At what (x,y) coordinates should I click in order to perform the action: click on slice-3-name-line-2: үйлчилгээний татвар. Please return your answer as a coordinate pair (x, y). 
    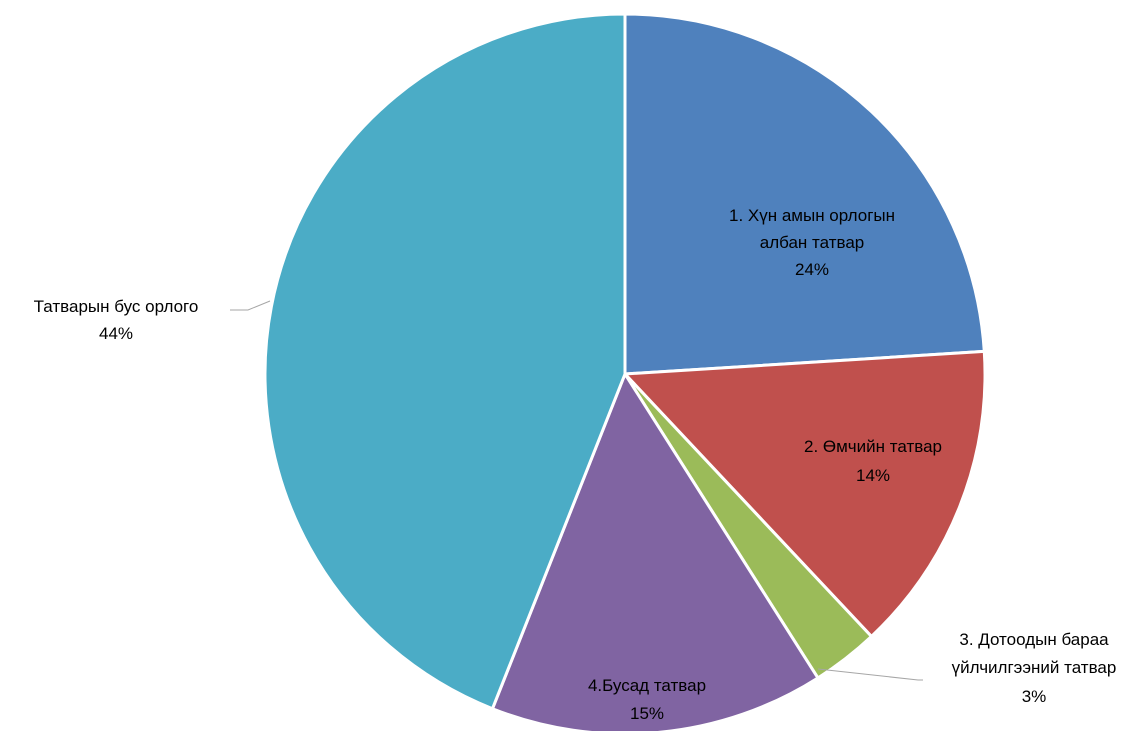
    Looking at the image, I should click on (1034, 667).